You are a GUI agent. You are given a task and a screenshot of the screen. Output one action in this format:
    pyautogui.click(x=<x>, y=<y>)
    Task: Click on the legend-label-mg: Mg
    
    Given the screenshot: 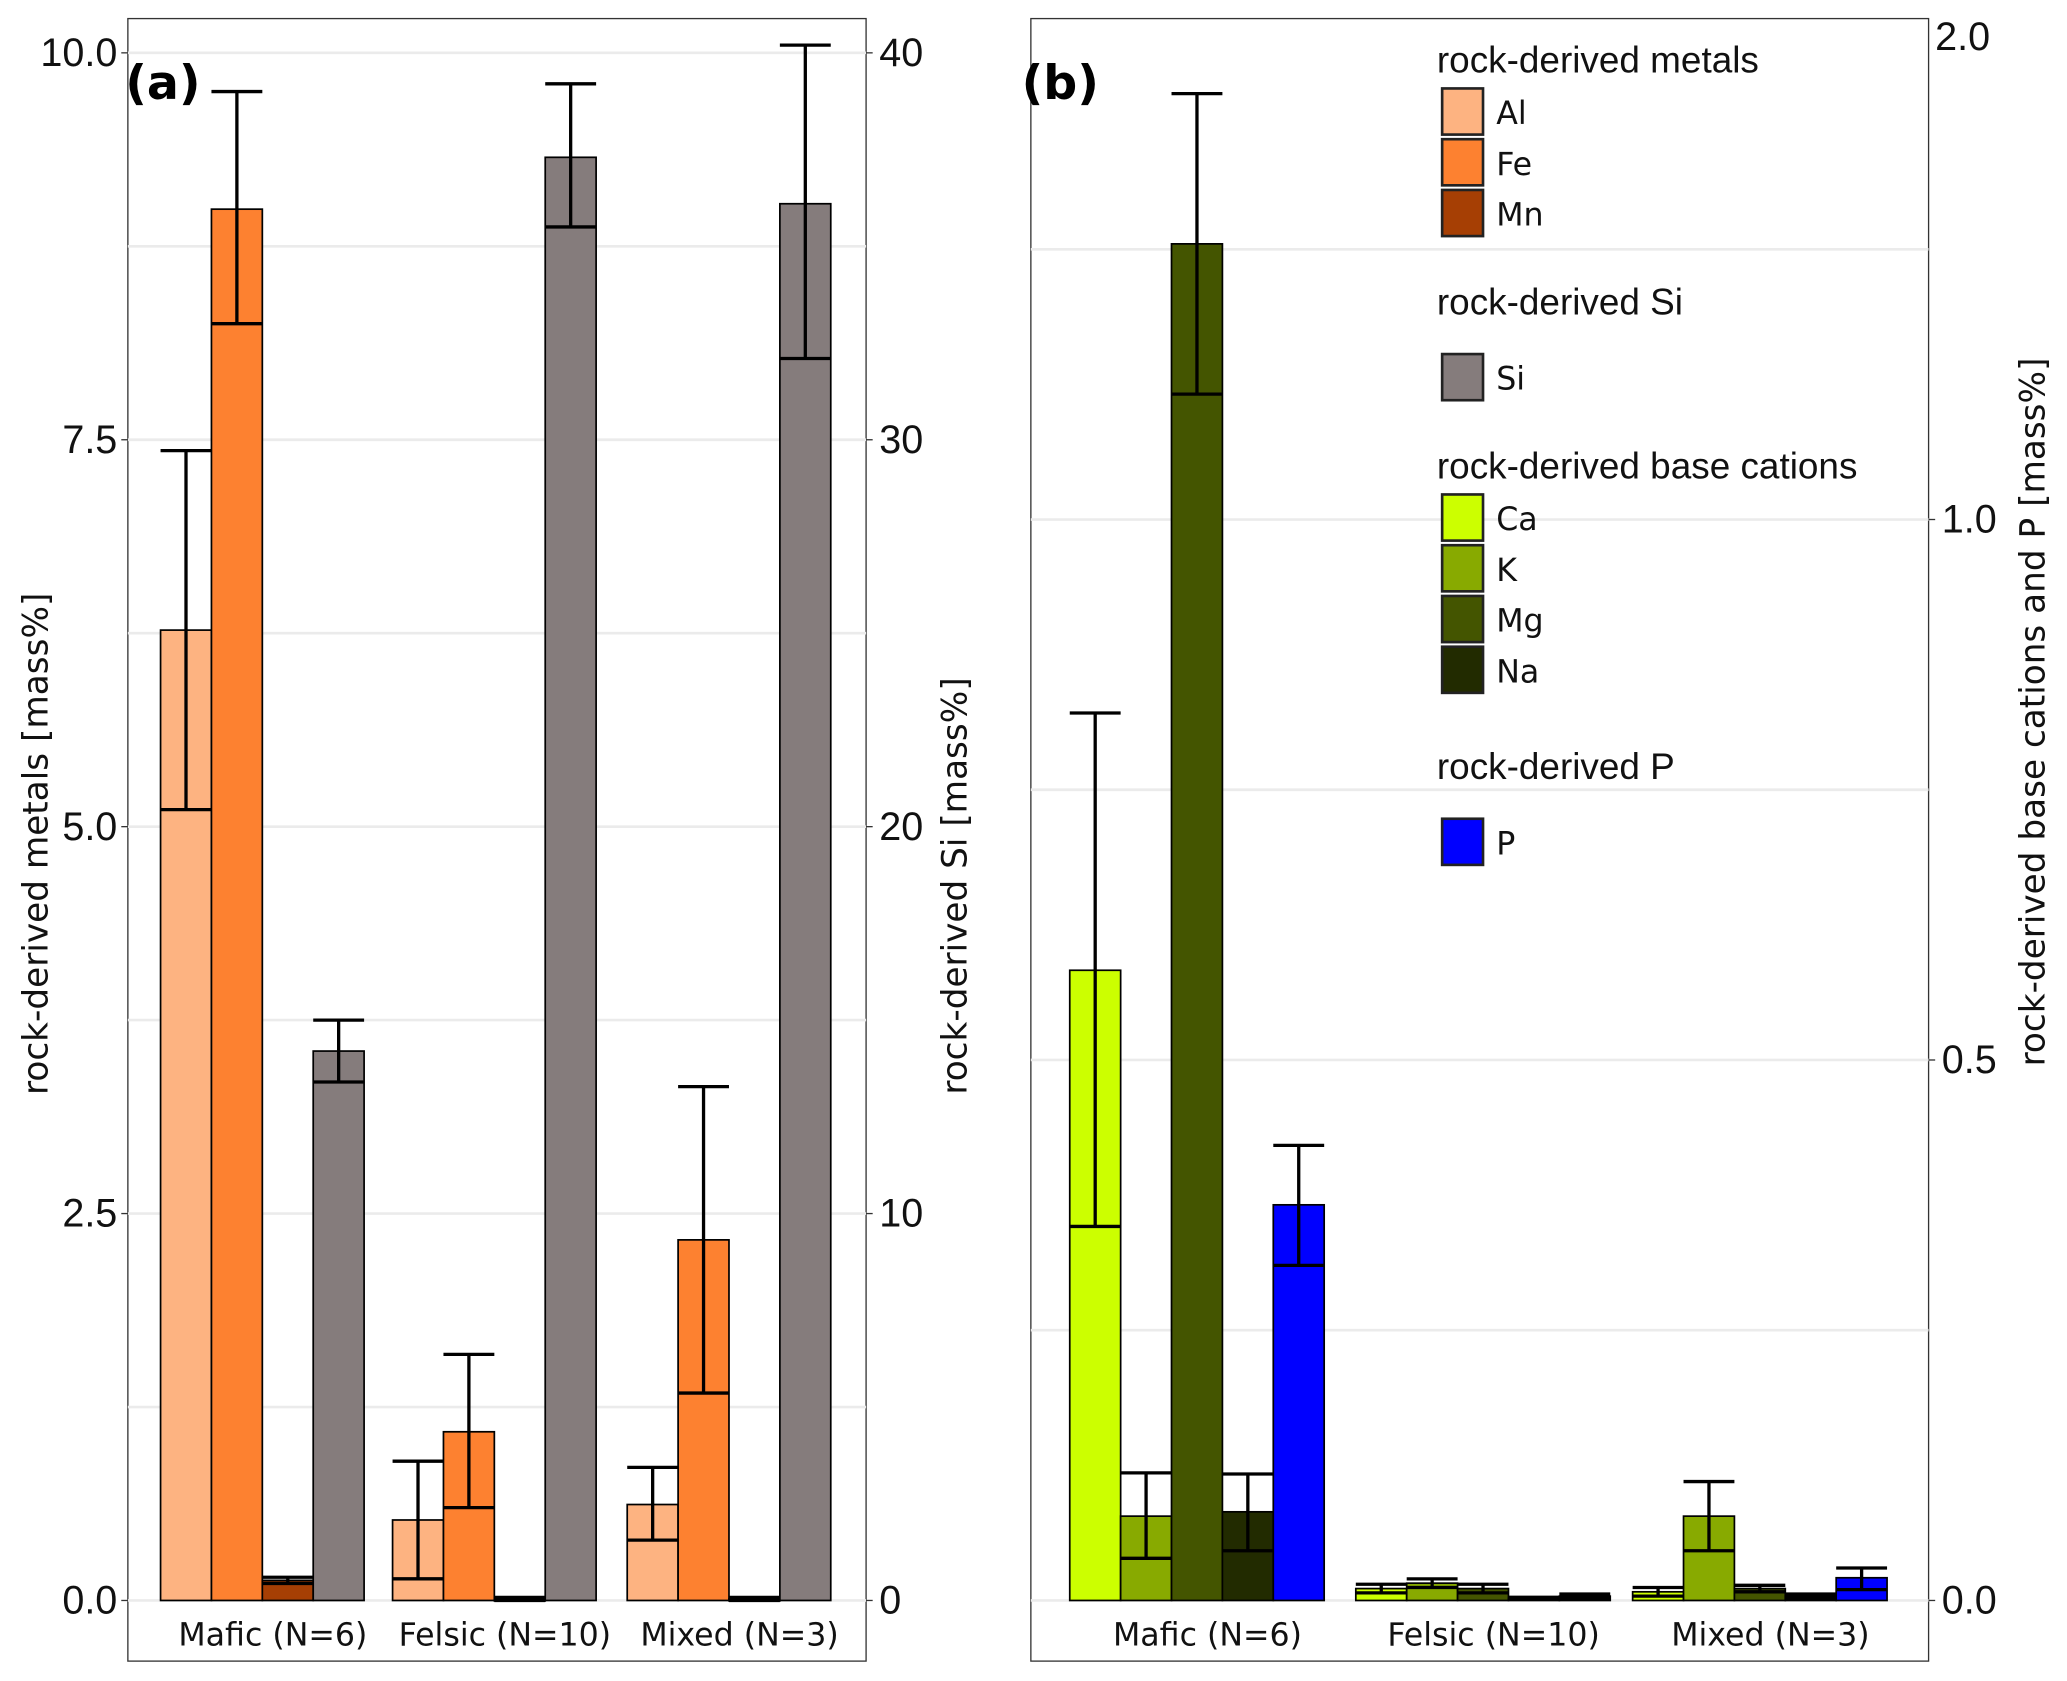 What is the action you would take?
    pyautogui.click(x=1519, y=622)
    